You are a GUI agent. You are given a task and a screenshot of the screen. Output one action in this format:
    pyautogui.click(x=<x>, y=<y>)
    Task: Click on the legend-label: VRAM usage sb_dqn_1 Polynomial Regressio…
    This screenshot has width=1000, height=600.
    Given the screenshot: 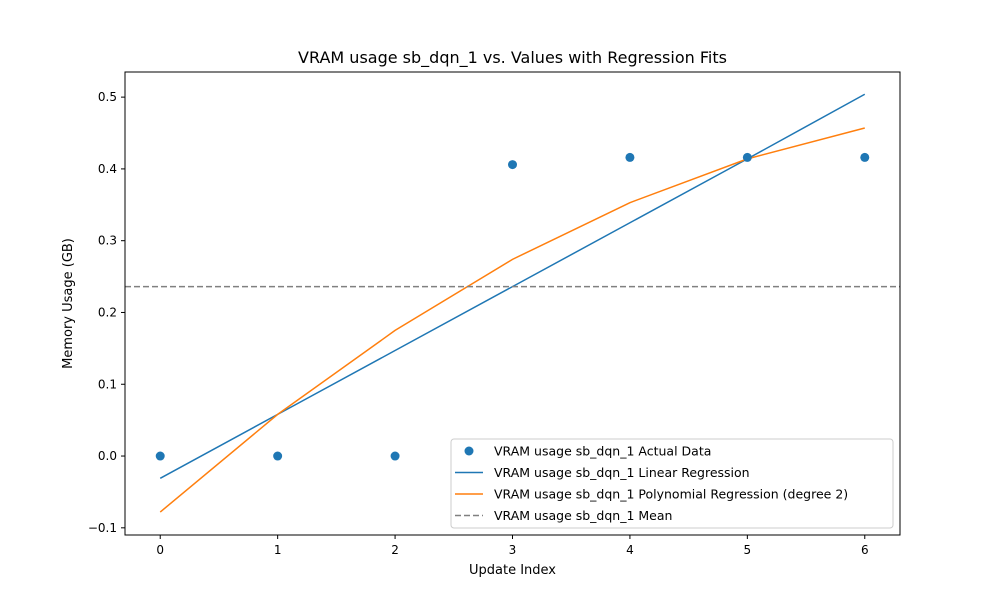 What is the action you would take?
    pyautogui.click(x=671, y=494)
    